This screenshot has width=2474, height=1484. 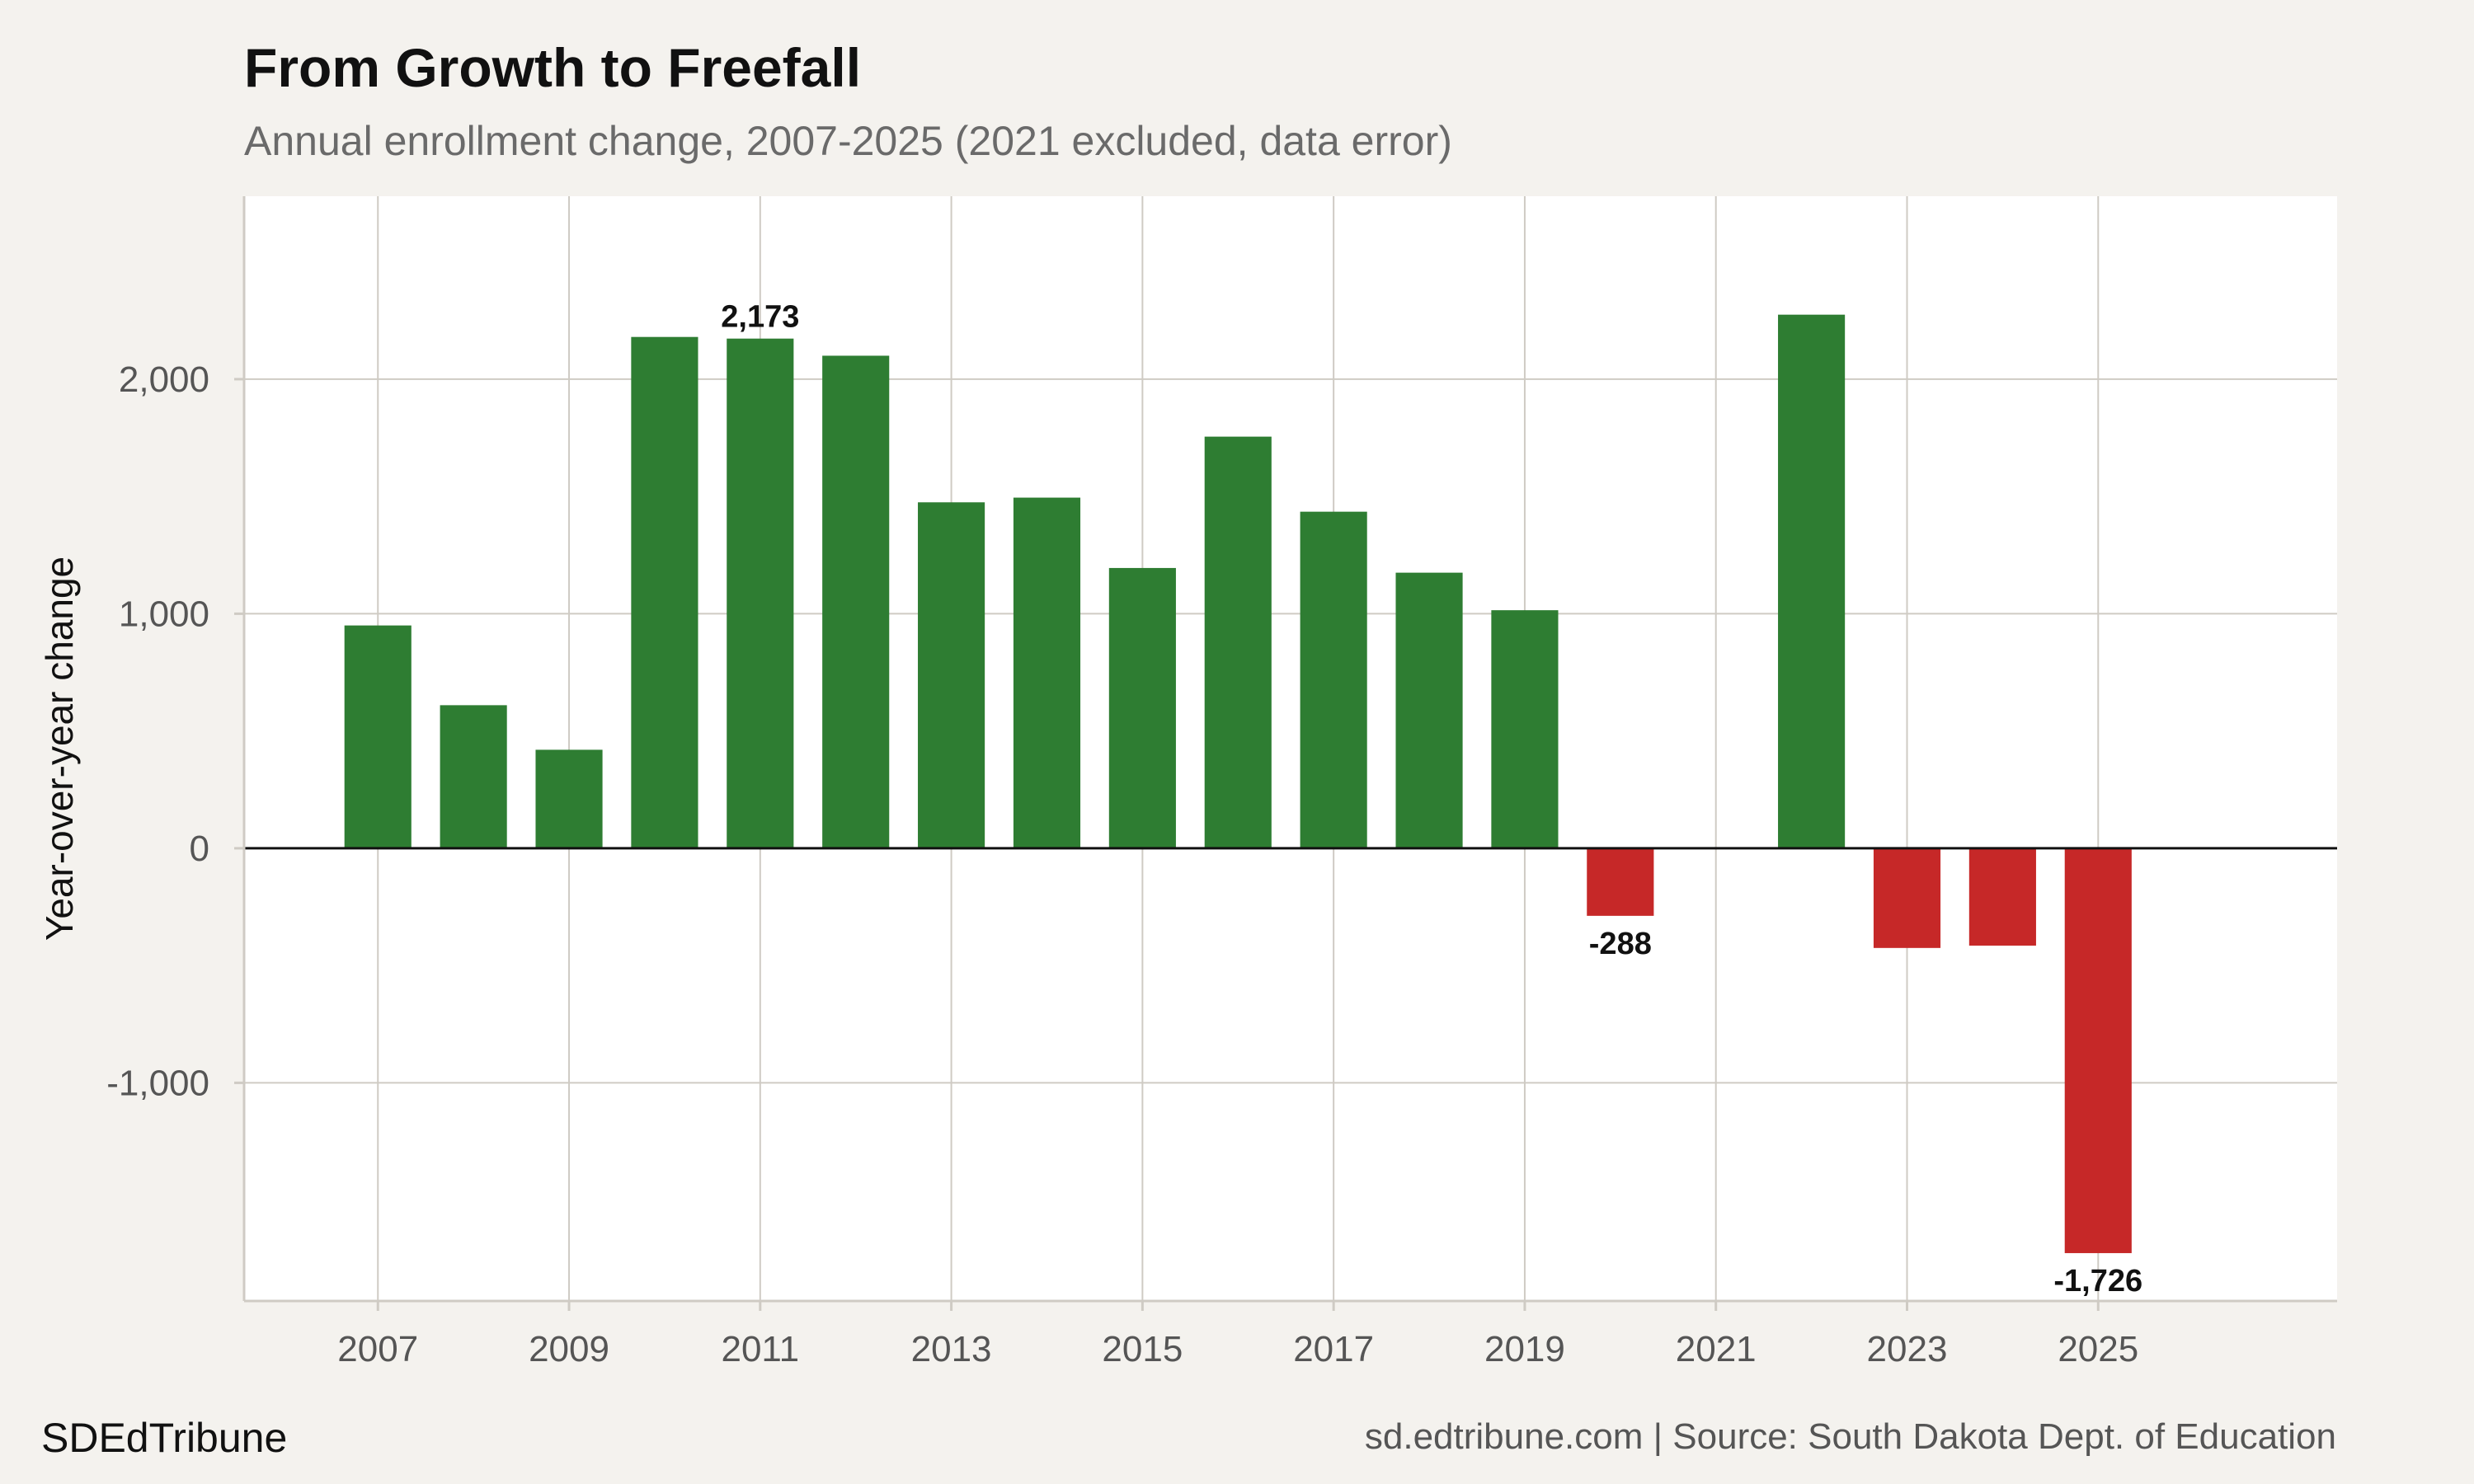 I want to click on x-tick-label-2025: 2025, so click(x=2098, y=1349).